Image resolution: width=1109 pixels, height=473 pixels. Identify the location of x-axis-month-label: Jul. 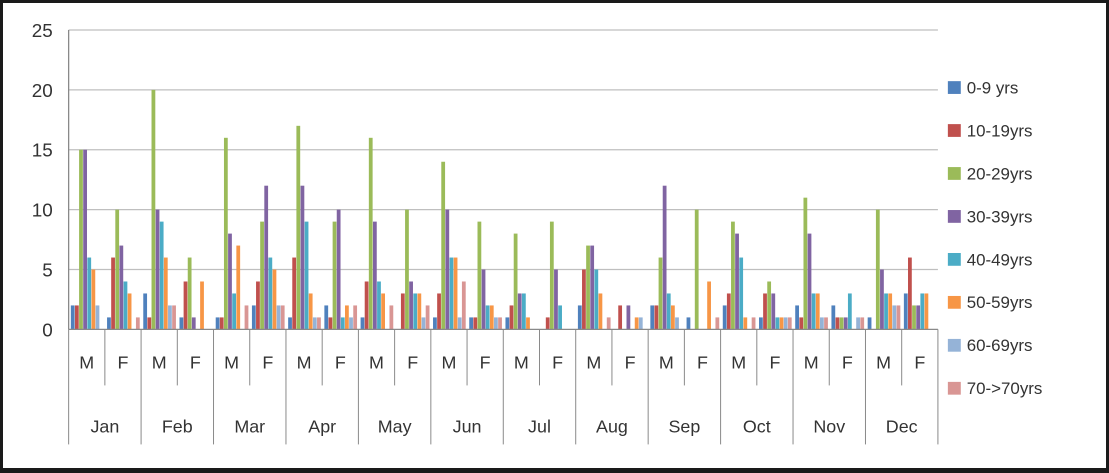
(539, 427).